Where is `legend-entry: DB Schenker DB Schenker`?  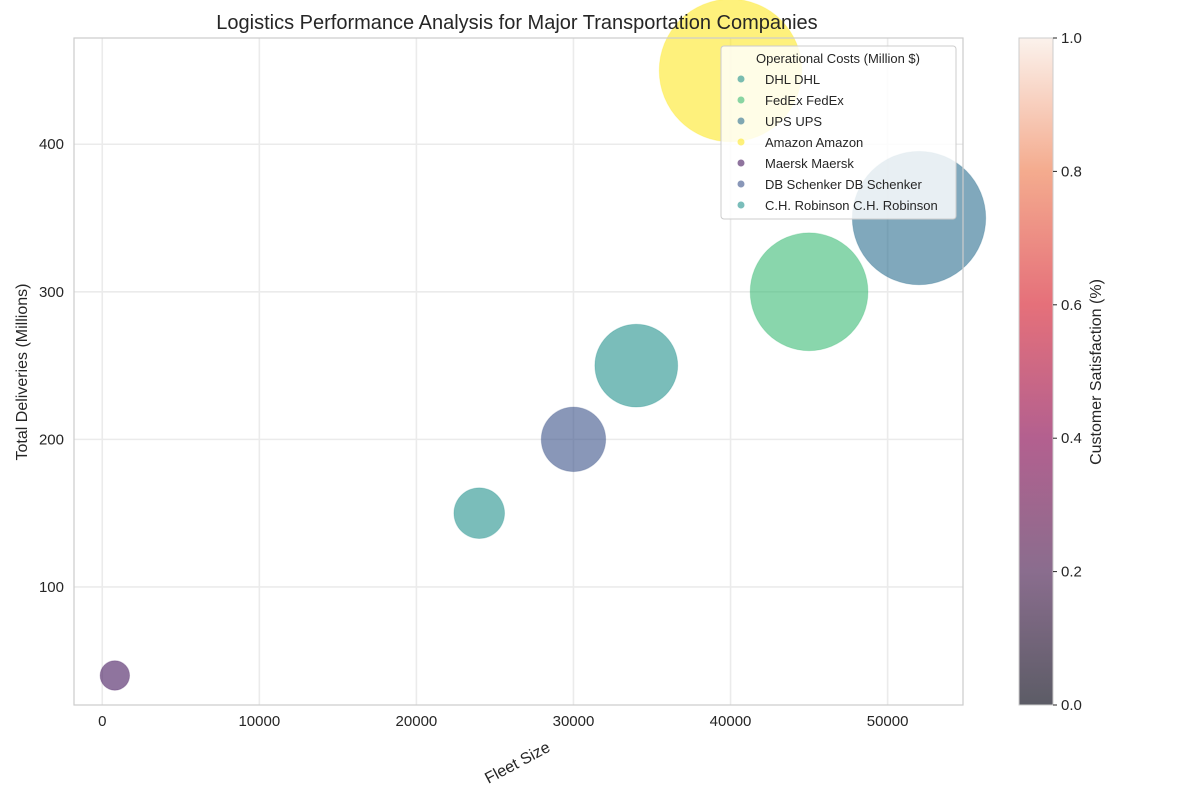 legend-entry: DB Schenker DB Schenker is located at coordinates (843, 184).